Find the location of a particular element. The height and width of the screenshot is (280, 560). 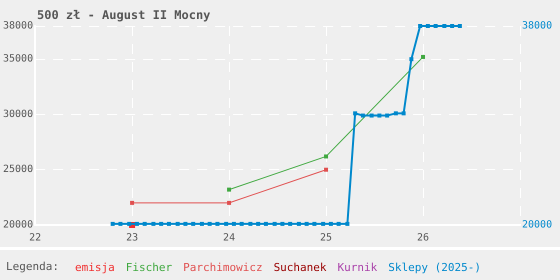

text: Fischer is located at coordinates (149, 267).